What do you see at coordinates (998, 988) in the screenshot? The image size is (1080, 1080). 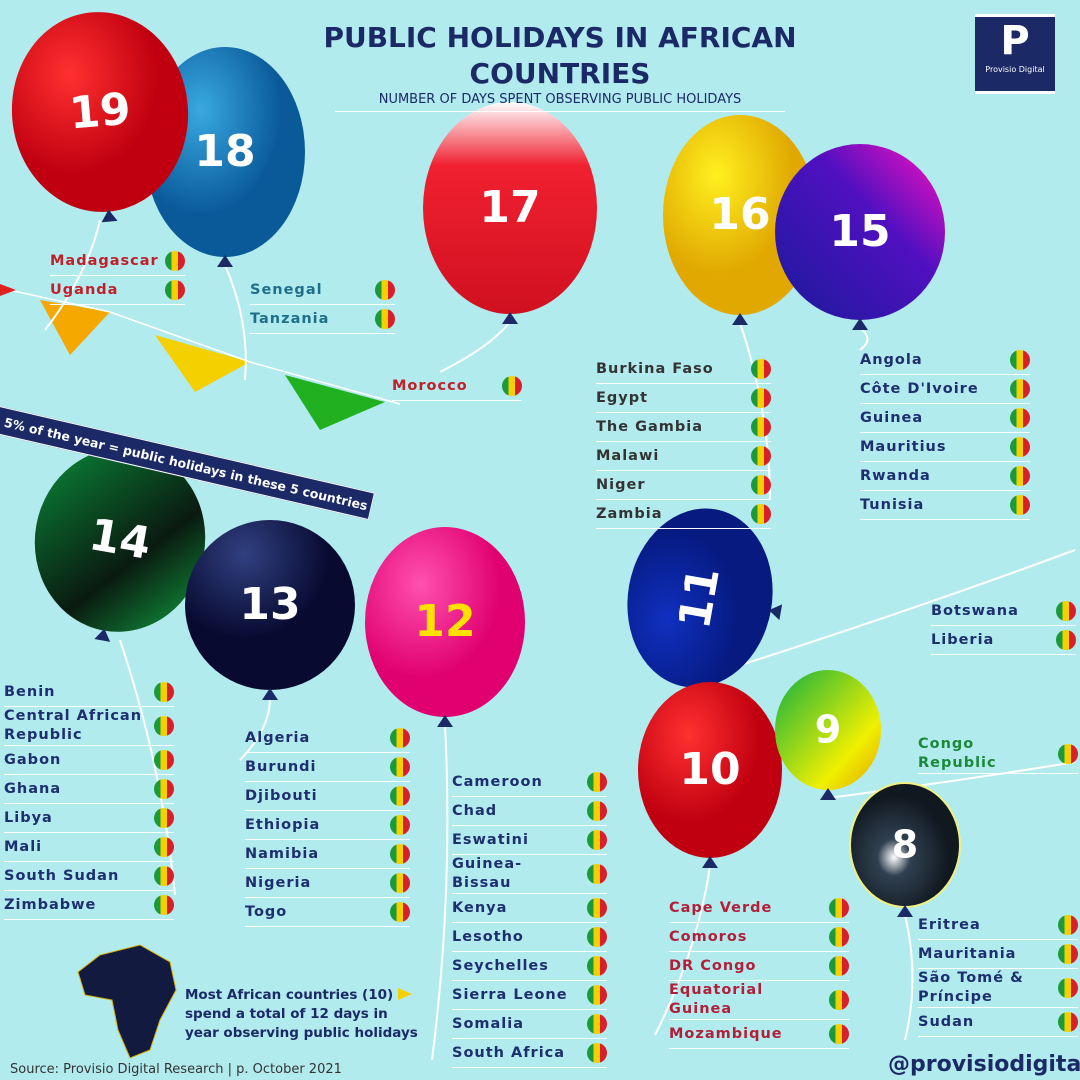 I see `country-row: São Tomé & Príncipe` at bounding box center [998, 988].